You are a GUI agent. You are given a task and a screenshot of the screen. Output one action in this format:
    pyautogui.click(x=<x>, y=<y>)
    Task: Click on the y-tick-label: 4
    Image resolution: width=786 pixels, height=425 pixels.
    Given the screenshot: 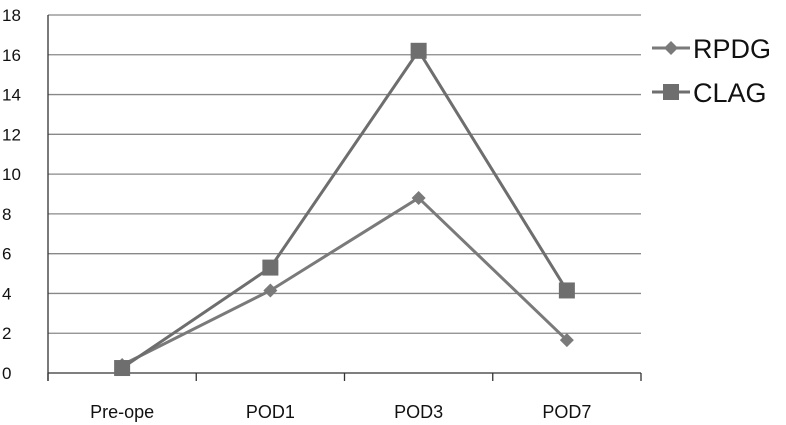 What is the action you would take?
    pyautogui.click(x=6, y=293)
    